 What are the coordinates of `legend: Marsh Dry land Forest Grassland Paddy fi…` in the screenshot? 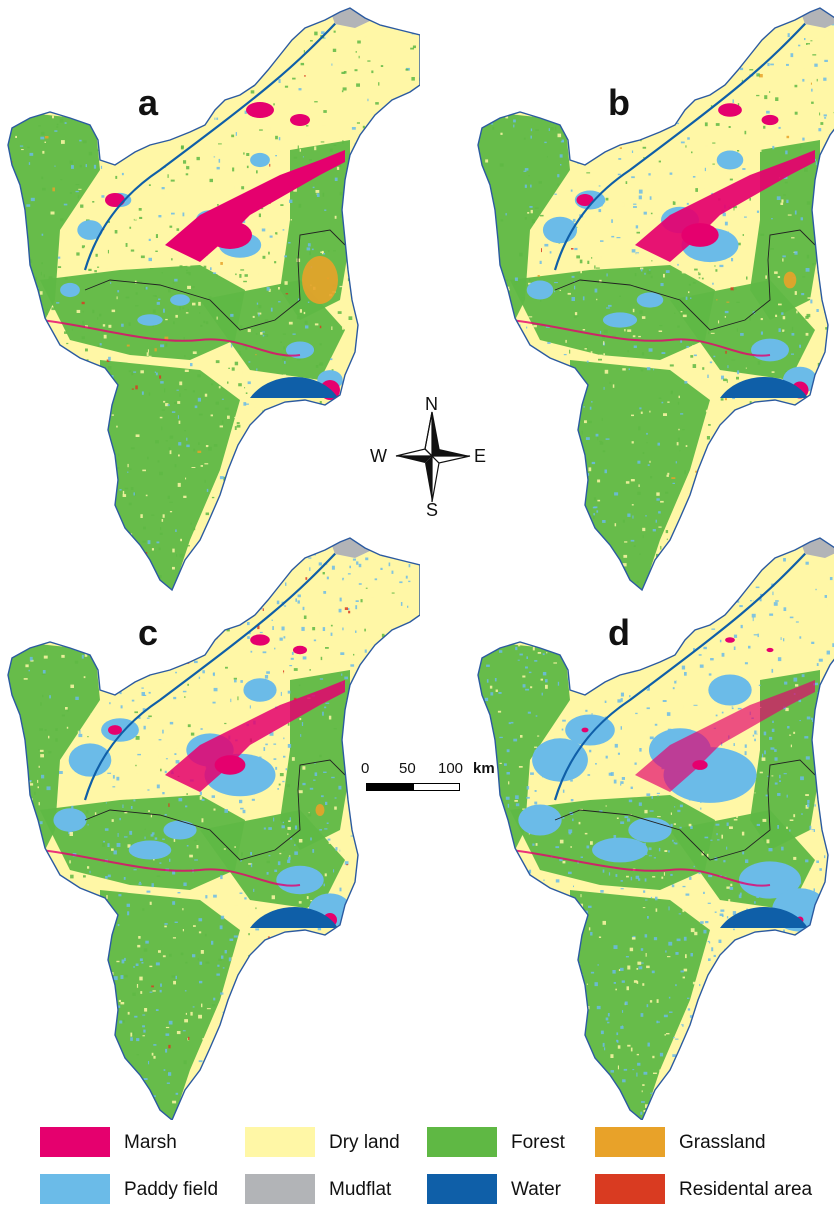 It's located at (435, 1168).